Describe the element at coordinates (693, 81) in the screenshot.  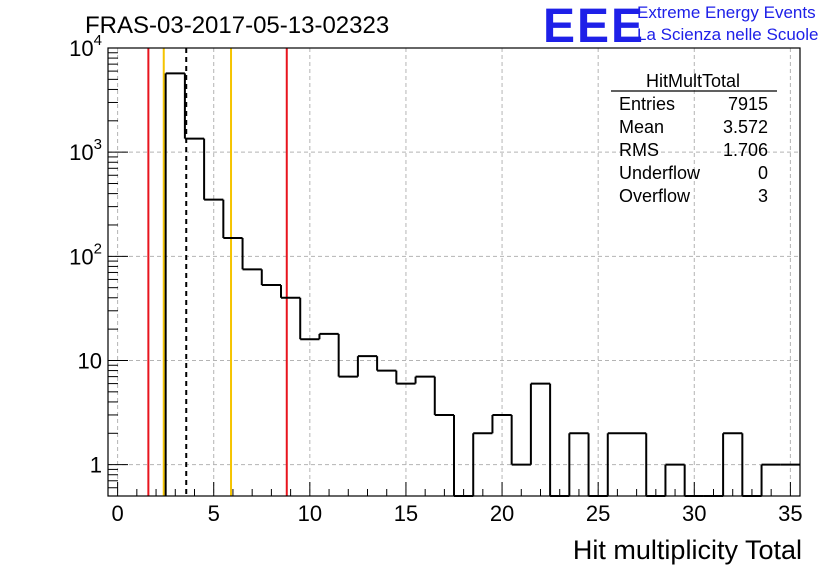
I see `stats-title: HitMultTotal` at that location.